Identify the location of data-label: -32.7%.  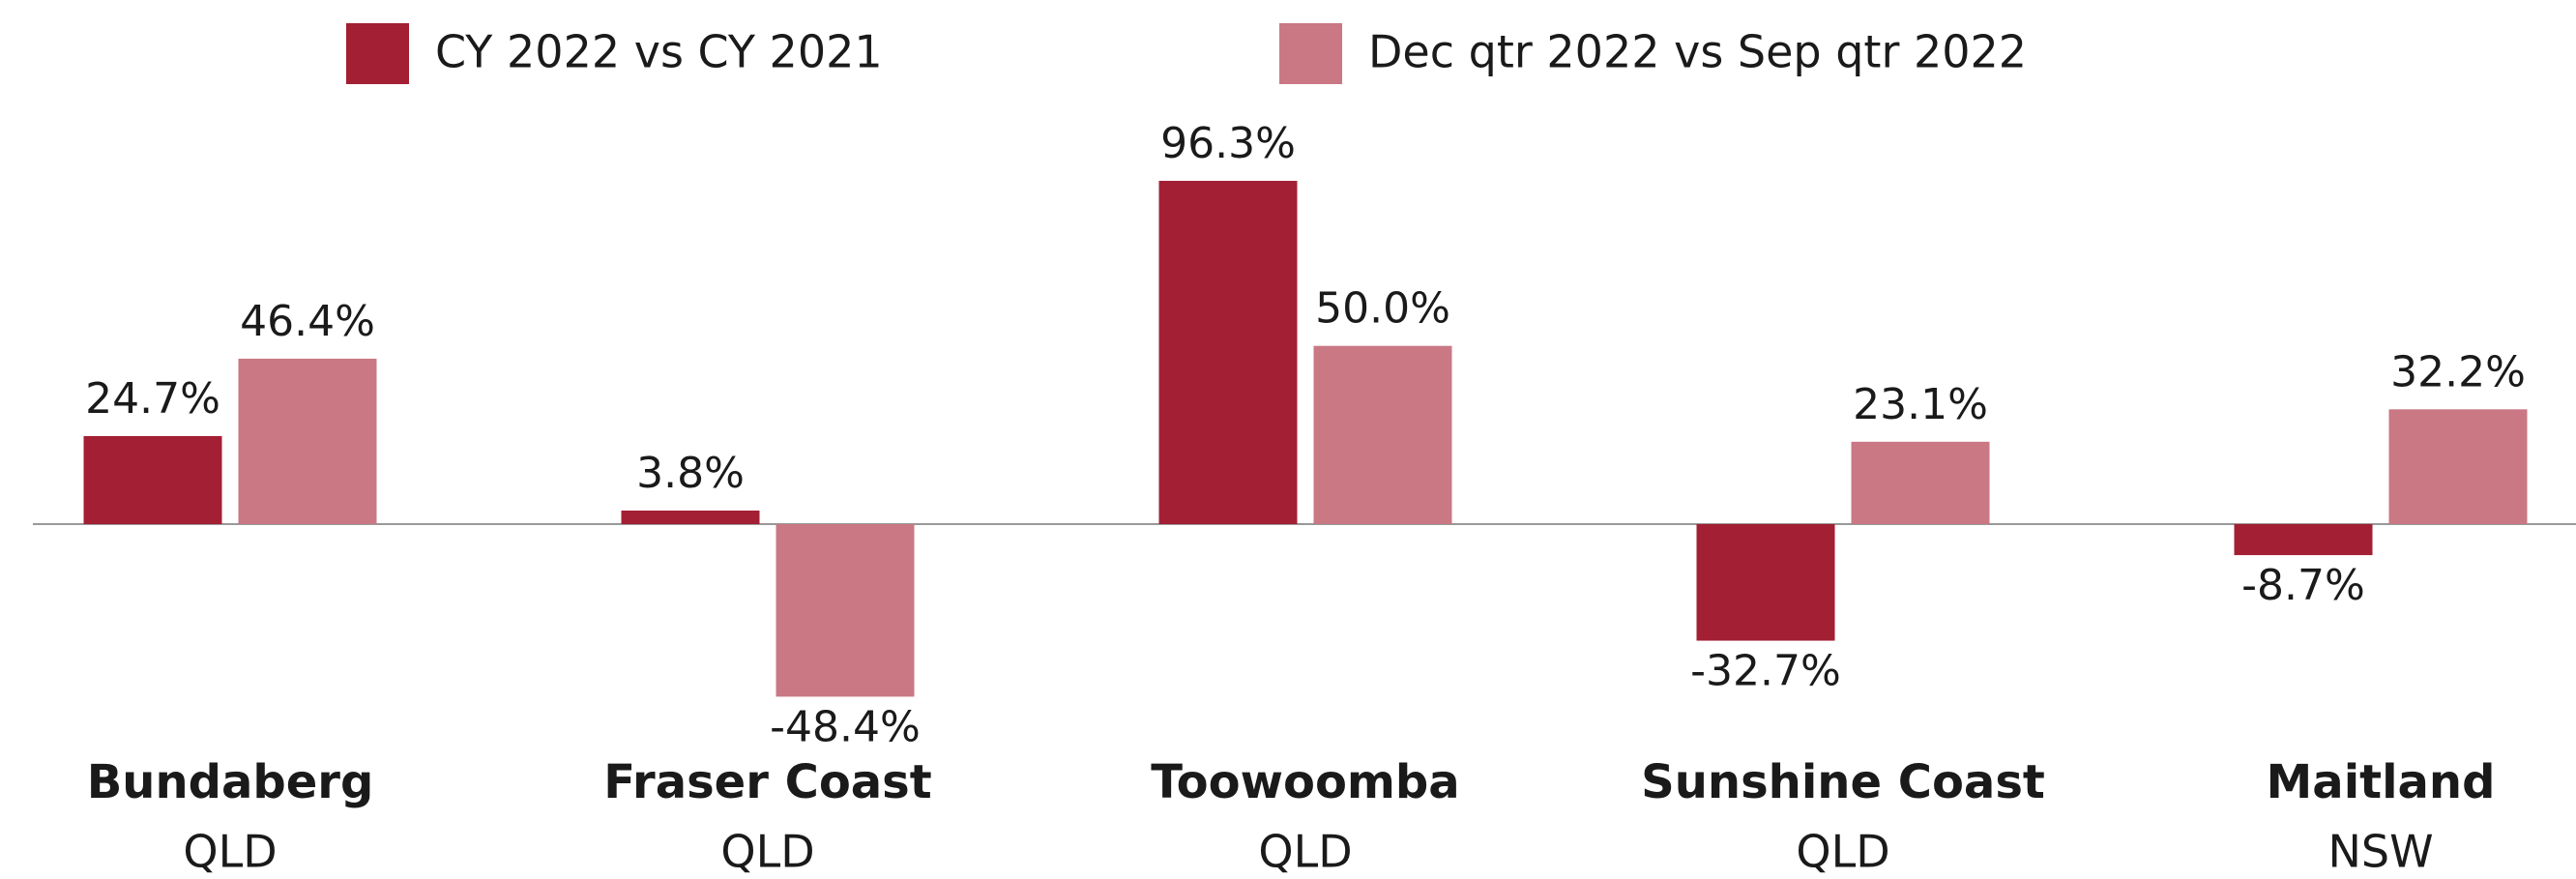
(1765, 672).